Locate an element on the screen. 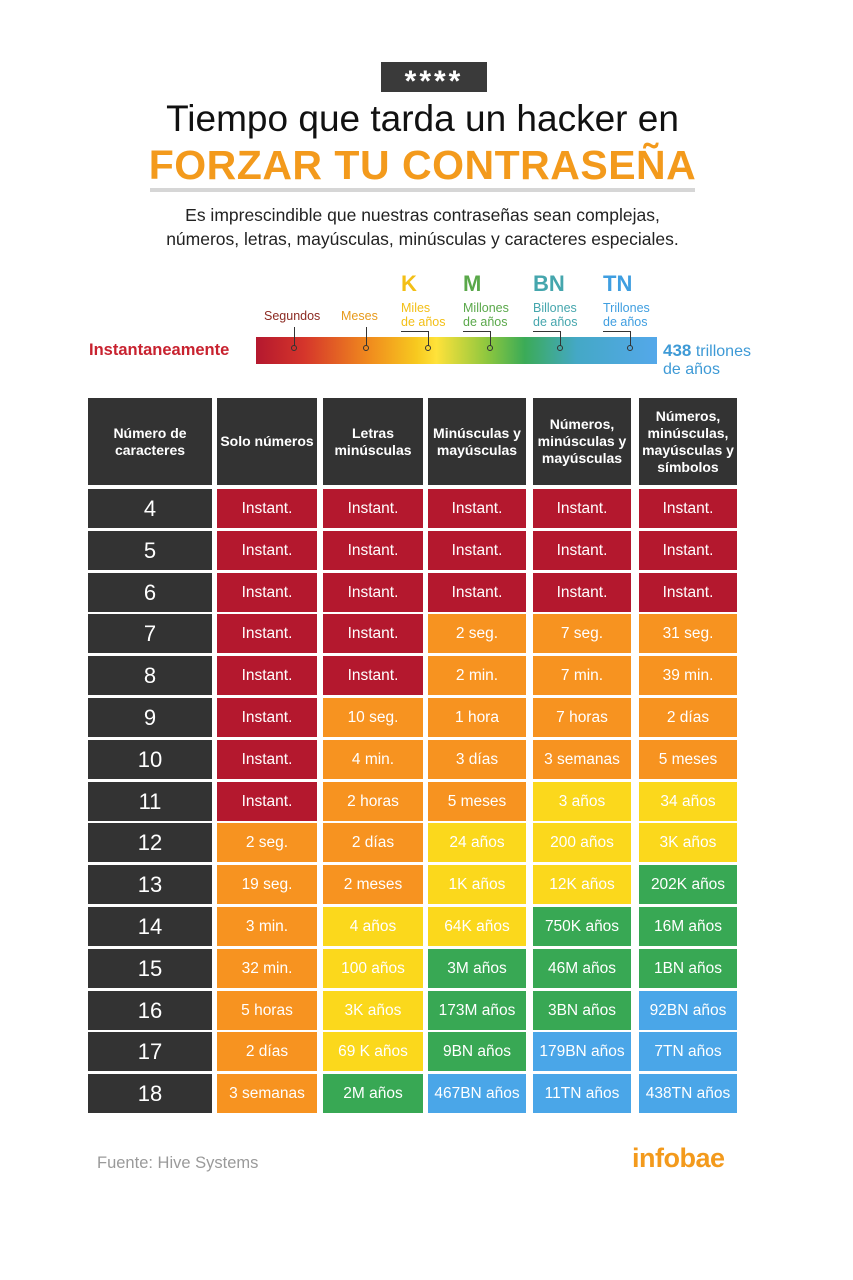 The image size is (853, 1280). row-char-count: 17 is located at coordinates (150, 1051).